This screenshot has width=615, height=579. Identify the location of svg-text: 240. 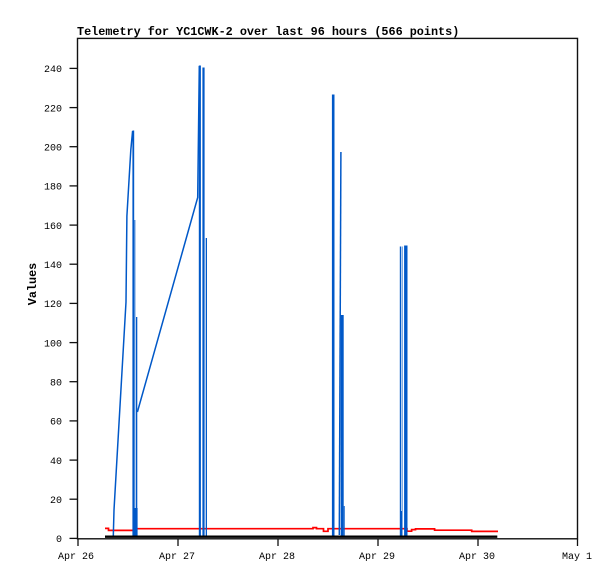
(53, 70).